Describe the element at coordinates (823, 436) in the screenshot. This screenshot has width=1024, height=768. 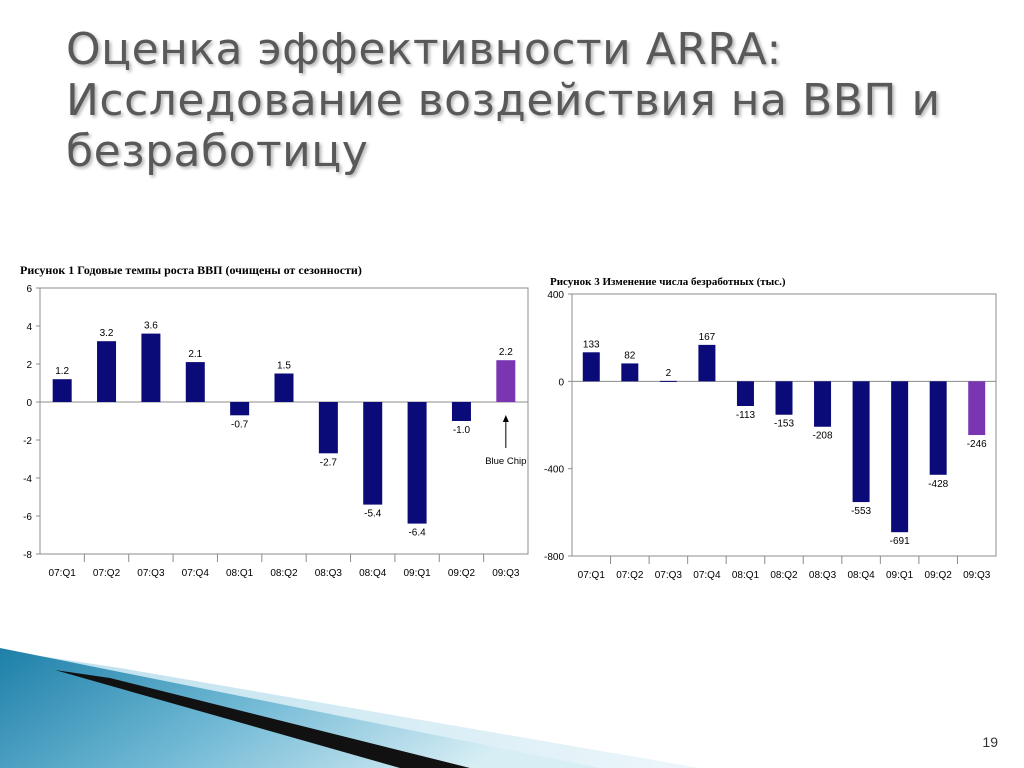
I see `data-label: -208` at that location.